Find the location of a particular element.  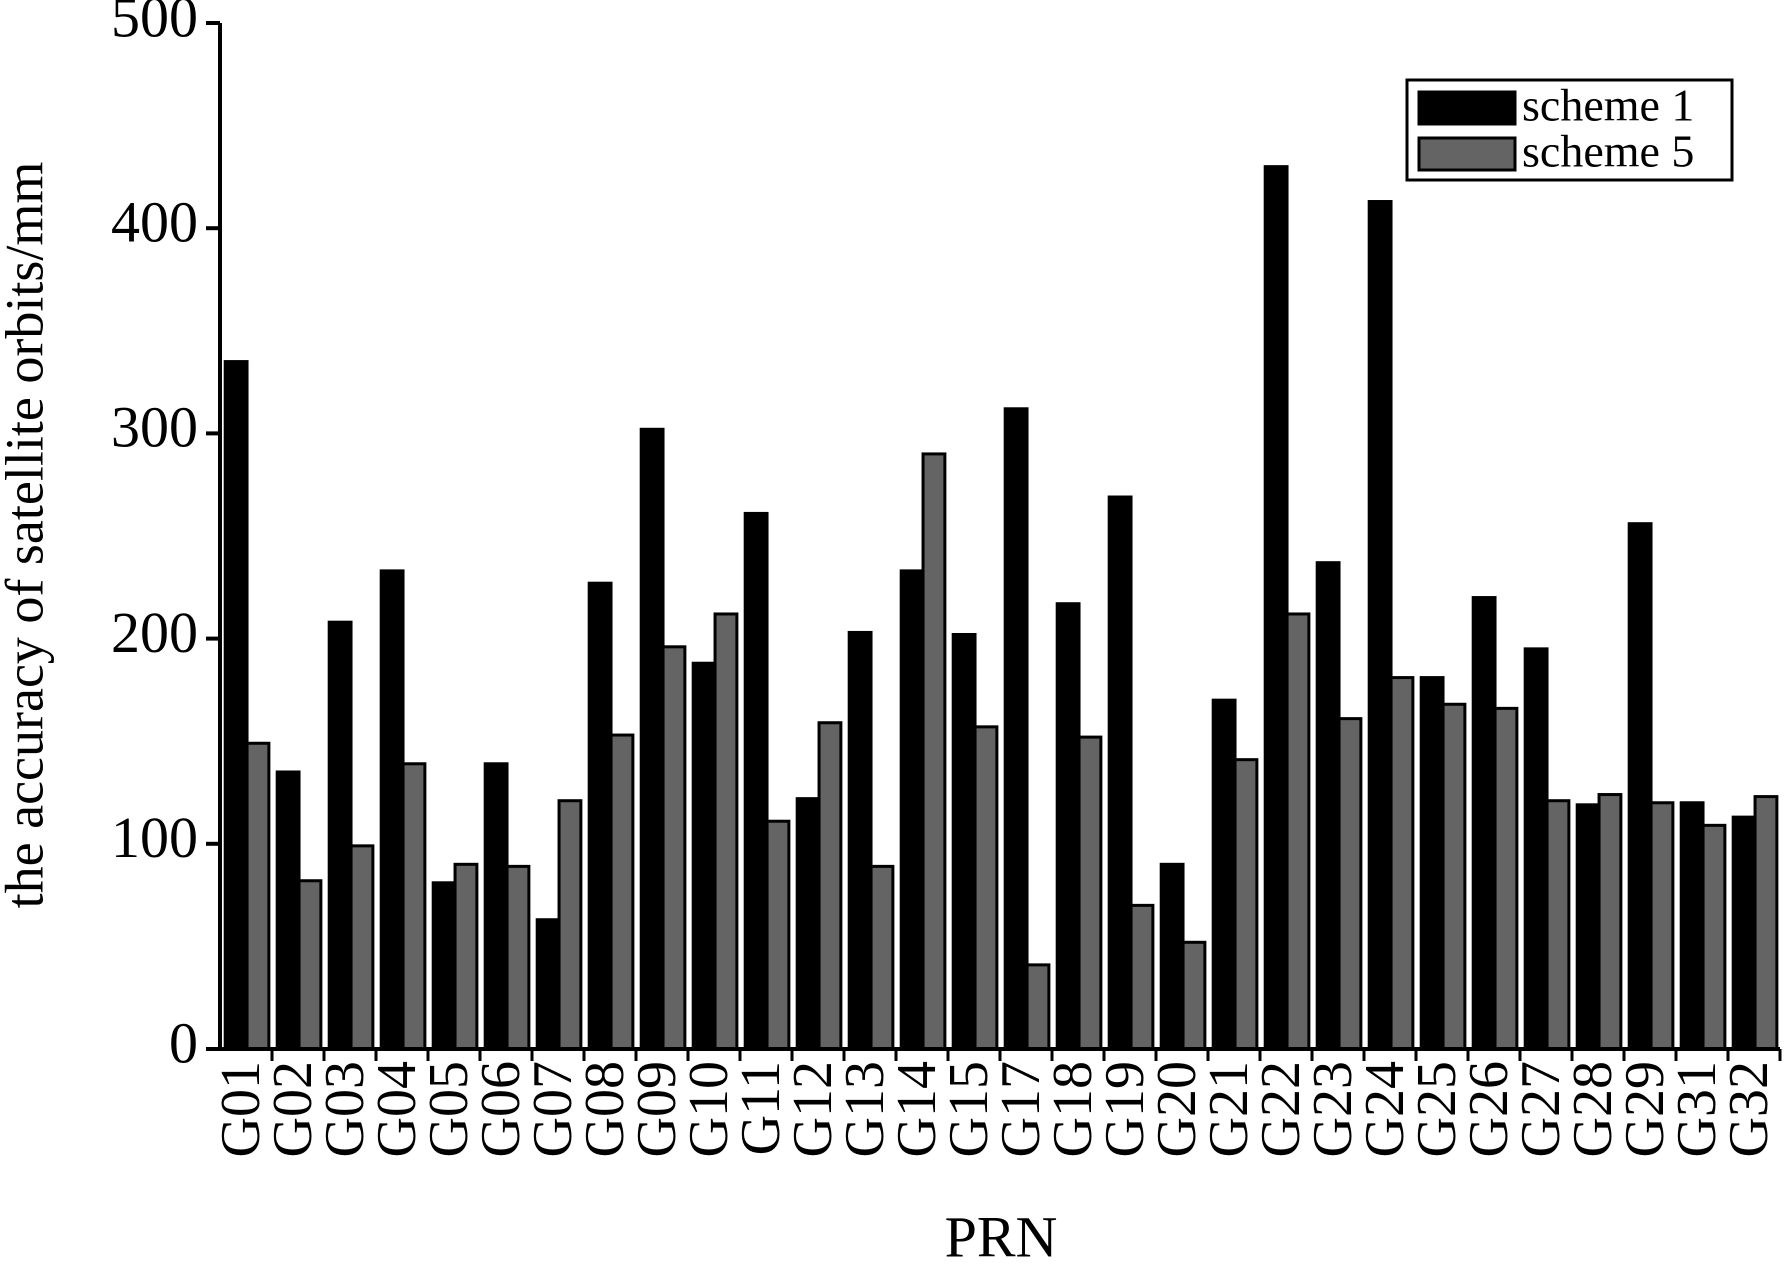

x-tick-label: G12 is located at coordinates (813, 1109).